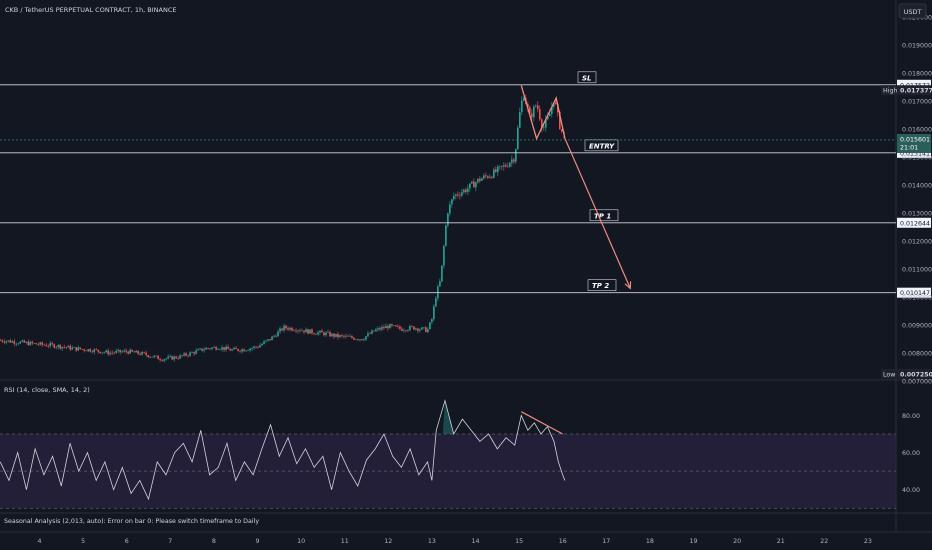  What do you see at coordinates (83, 541) in the screenshot?
I see `time-tick-label: 5` at bounding box center [83, 541].